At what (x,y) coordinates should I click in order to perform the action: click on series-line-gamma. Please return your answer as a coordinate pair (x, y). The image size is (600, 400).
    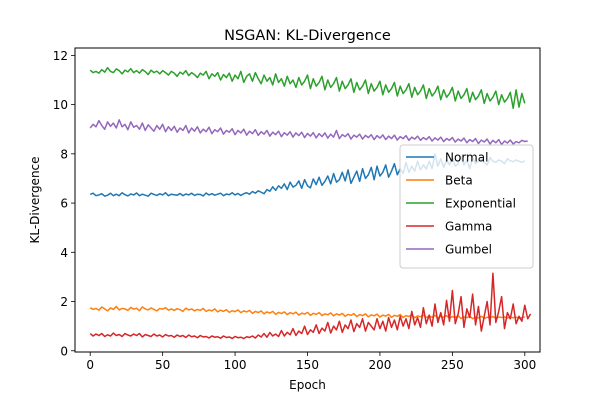
    Looking at the image, I should click on (310, 306).